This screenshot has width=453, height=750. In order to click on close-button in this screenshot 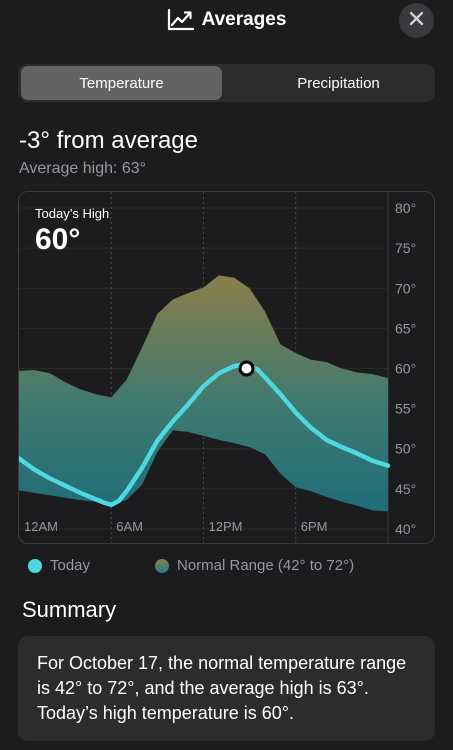, I will do `click(416, 20)`.